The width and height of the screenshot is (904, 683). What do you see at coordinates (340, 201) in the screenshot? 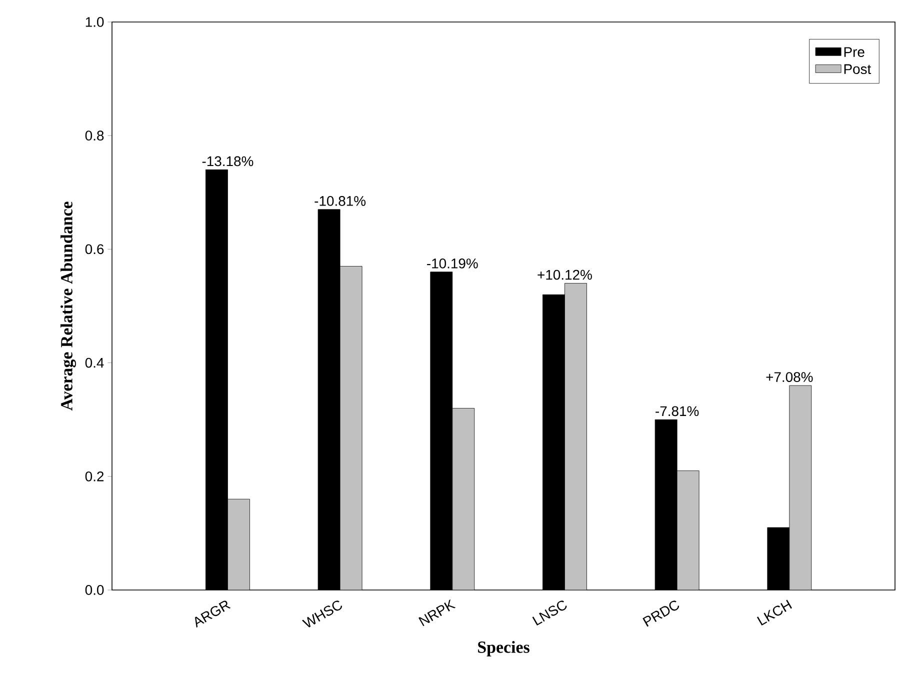
I see `annotation: -10.81%` at bounding box center [340, 201].